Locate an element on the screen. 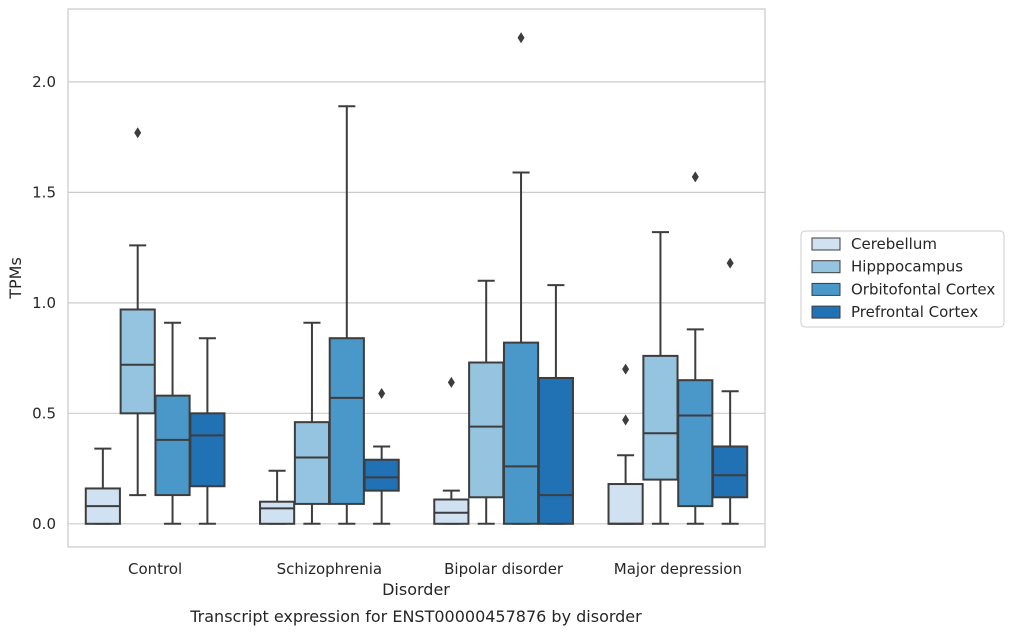 Image resolution: width=1014 pixels, height=634 pixels. legend-label: Hipppocampus is located at coordinates (907, 267).